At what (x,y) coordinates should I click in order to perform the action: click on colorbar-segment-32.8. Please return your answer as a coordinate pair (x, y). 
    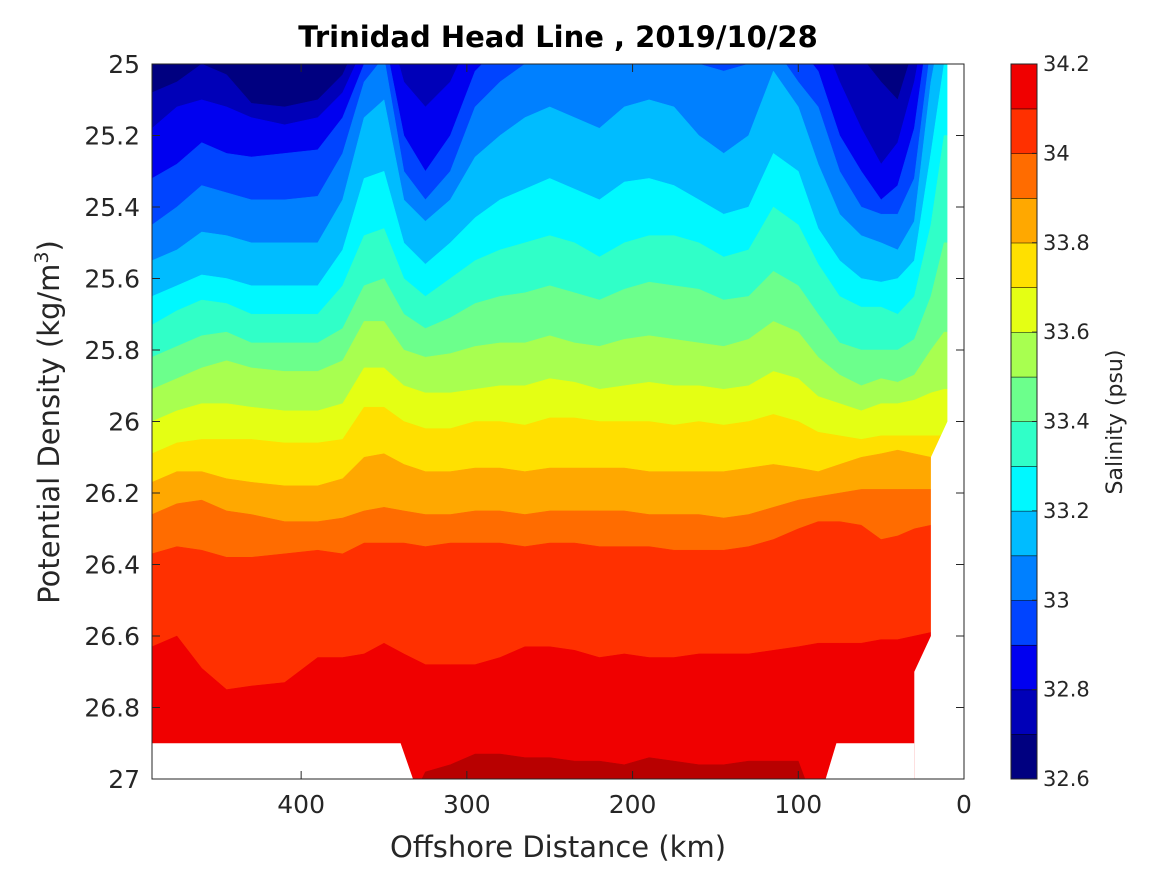
    Looking at the image, I should click on (1024, 667).